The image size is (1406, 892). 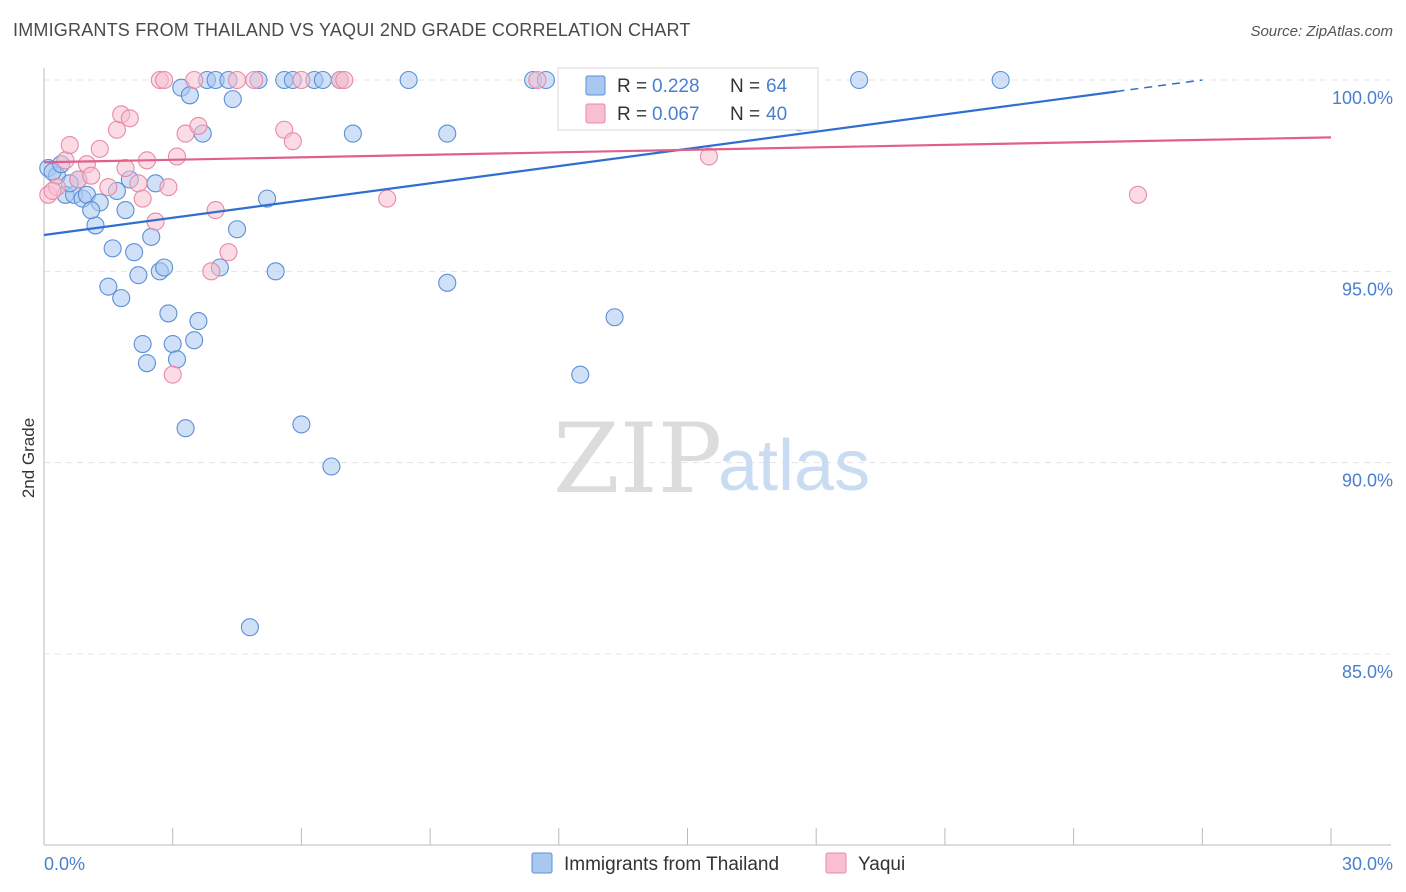 What do you see at coordinates (776, 114) in the screenshot?
I see `legend-n-value-pink: 40` at bounding box center [776, 114].